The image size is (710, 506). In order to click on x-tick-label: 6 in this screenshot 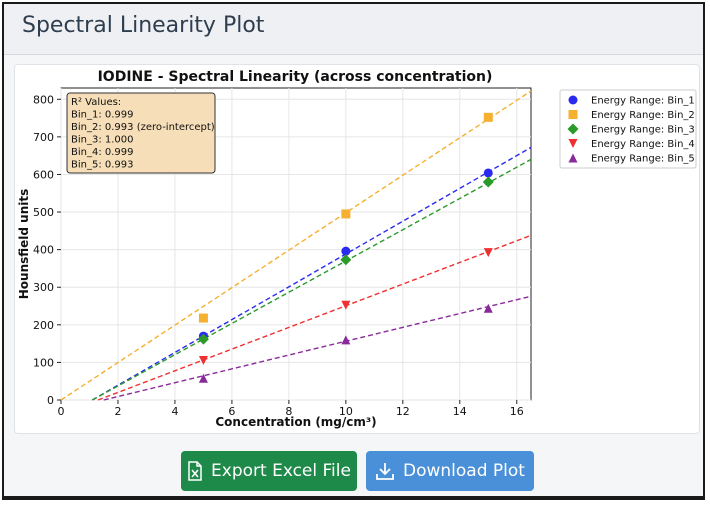, I will do `click(231, 411)`.